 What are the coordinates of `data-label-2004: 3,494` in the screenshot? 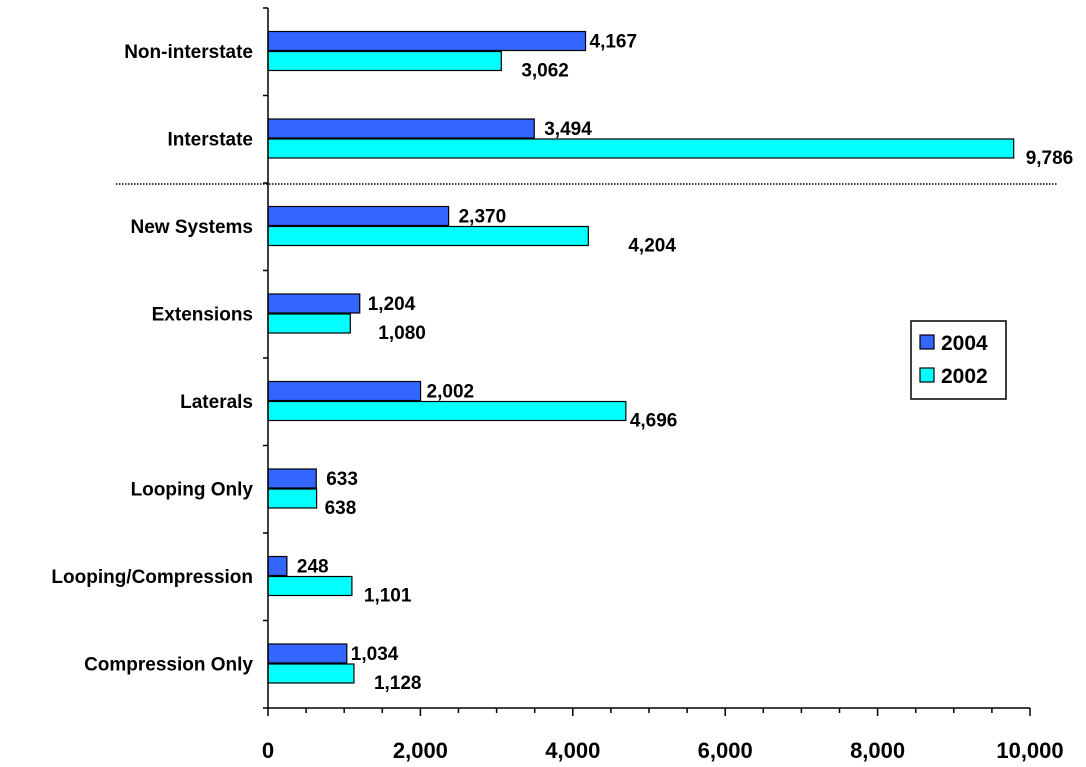 It's located at (568, 129).